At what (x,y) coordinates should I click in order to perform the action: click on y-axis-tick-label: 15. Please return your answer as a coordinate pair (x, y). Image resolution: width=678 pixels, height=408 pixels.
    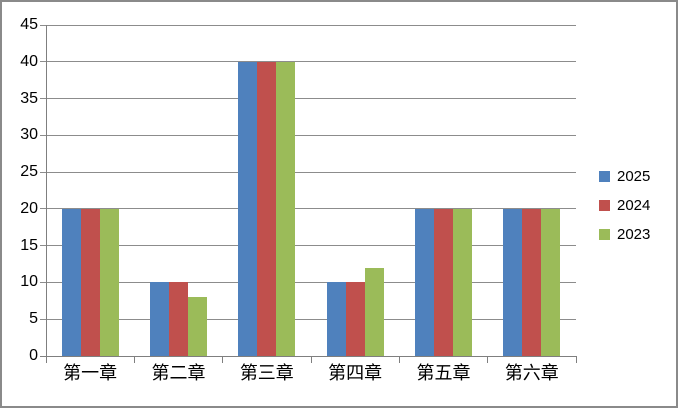
    Looking at the image, I should click on (29, 245).